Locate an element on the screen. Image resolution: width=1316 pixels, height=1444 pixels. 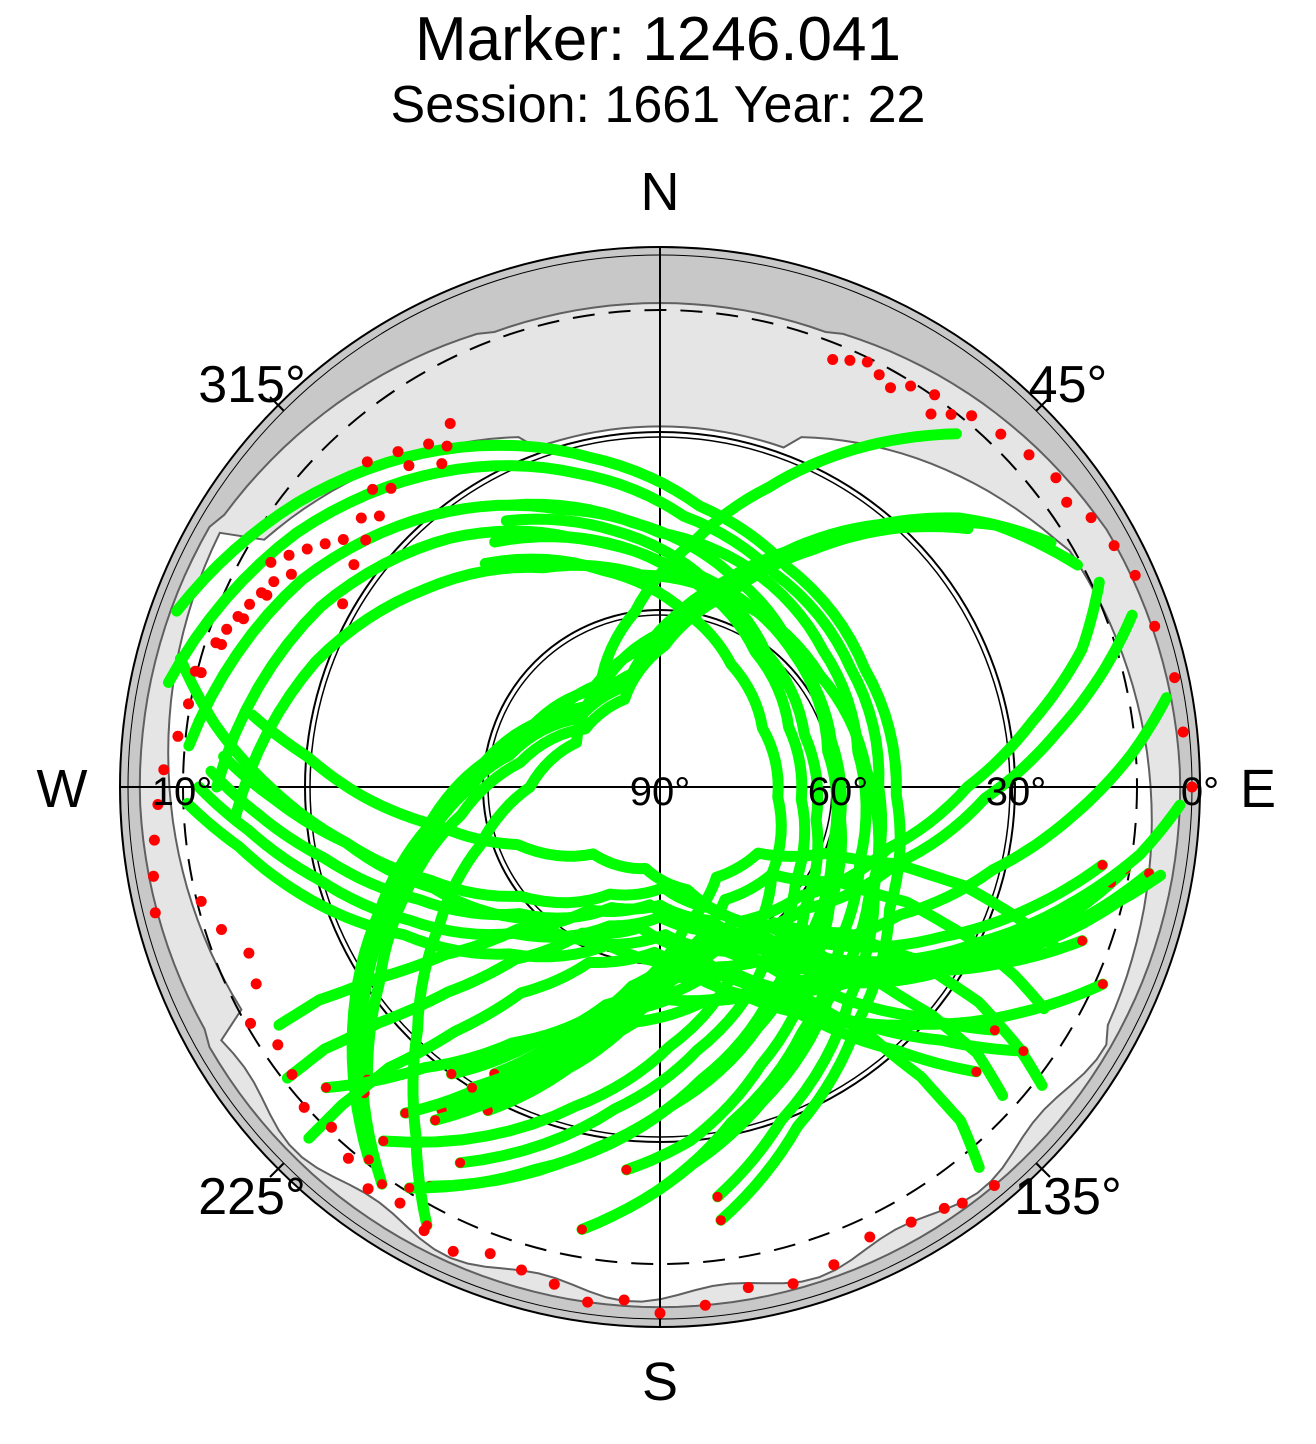
elevation-label-90: 90° is located at coordinates (660, 792).